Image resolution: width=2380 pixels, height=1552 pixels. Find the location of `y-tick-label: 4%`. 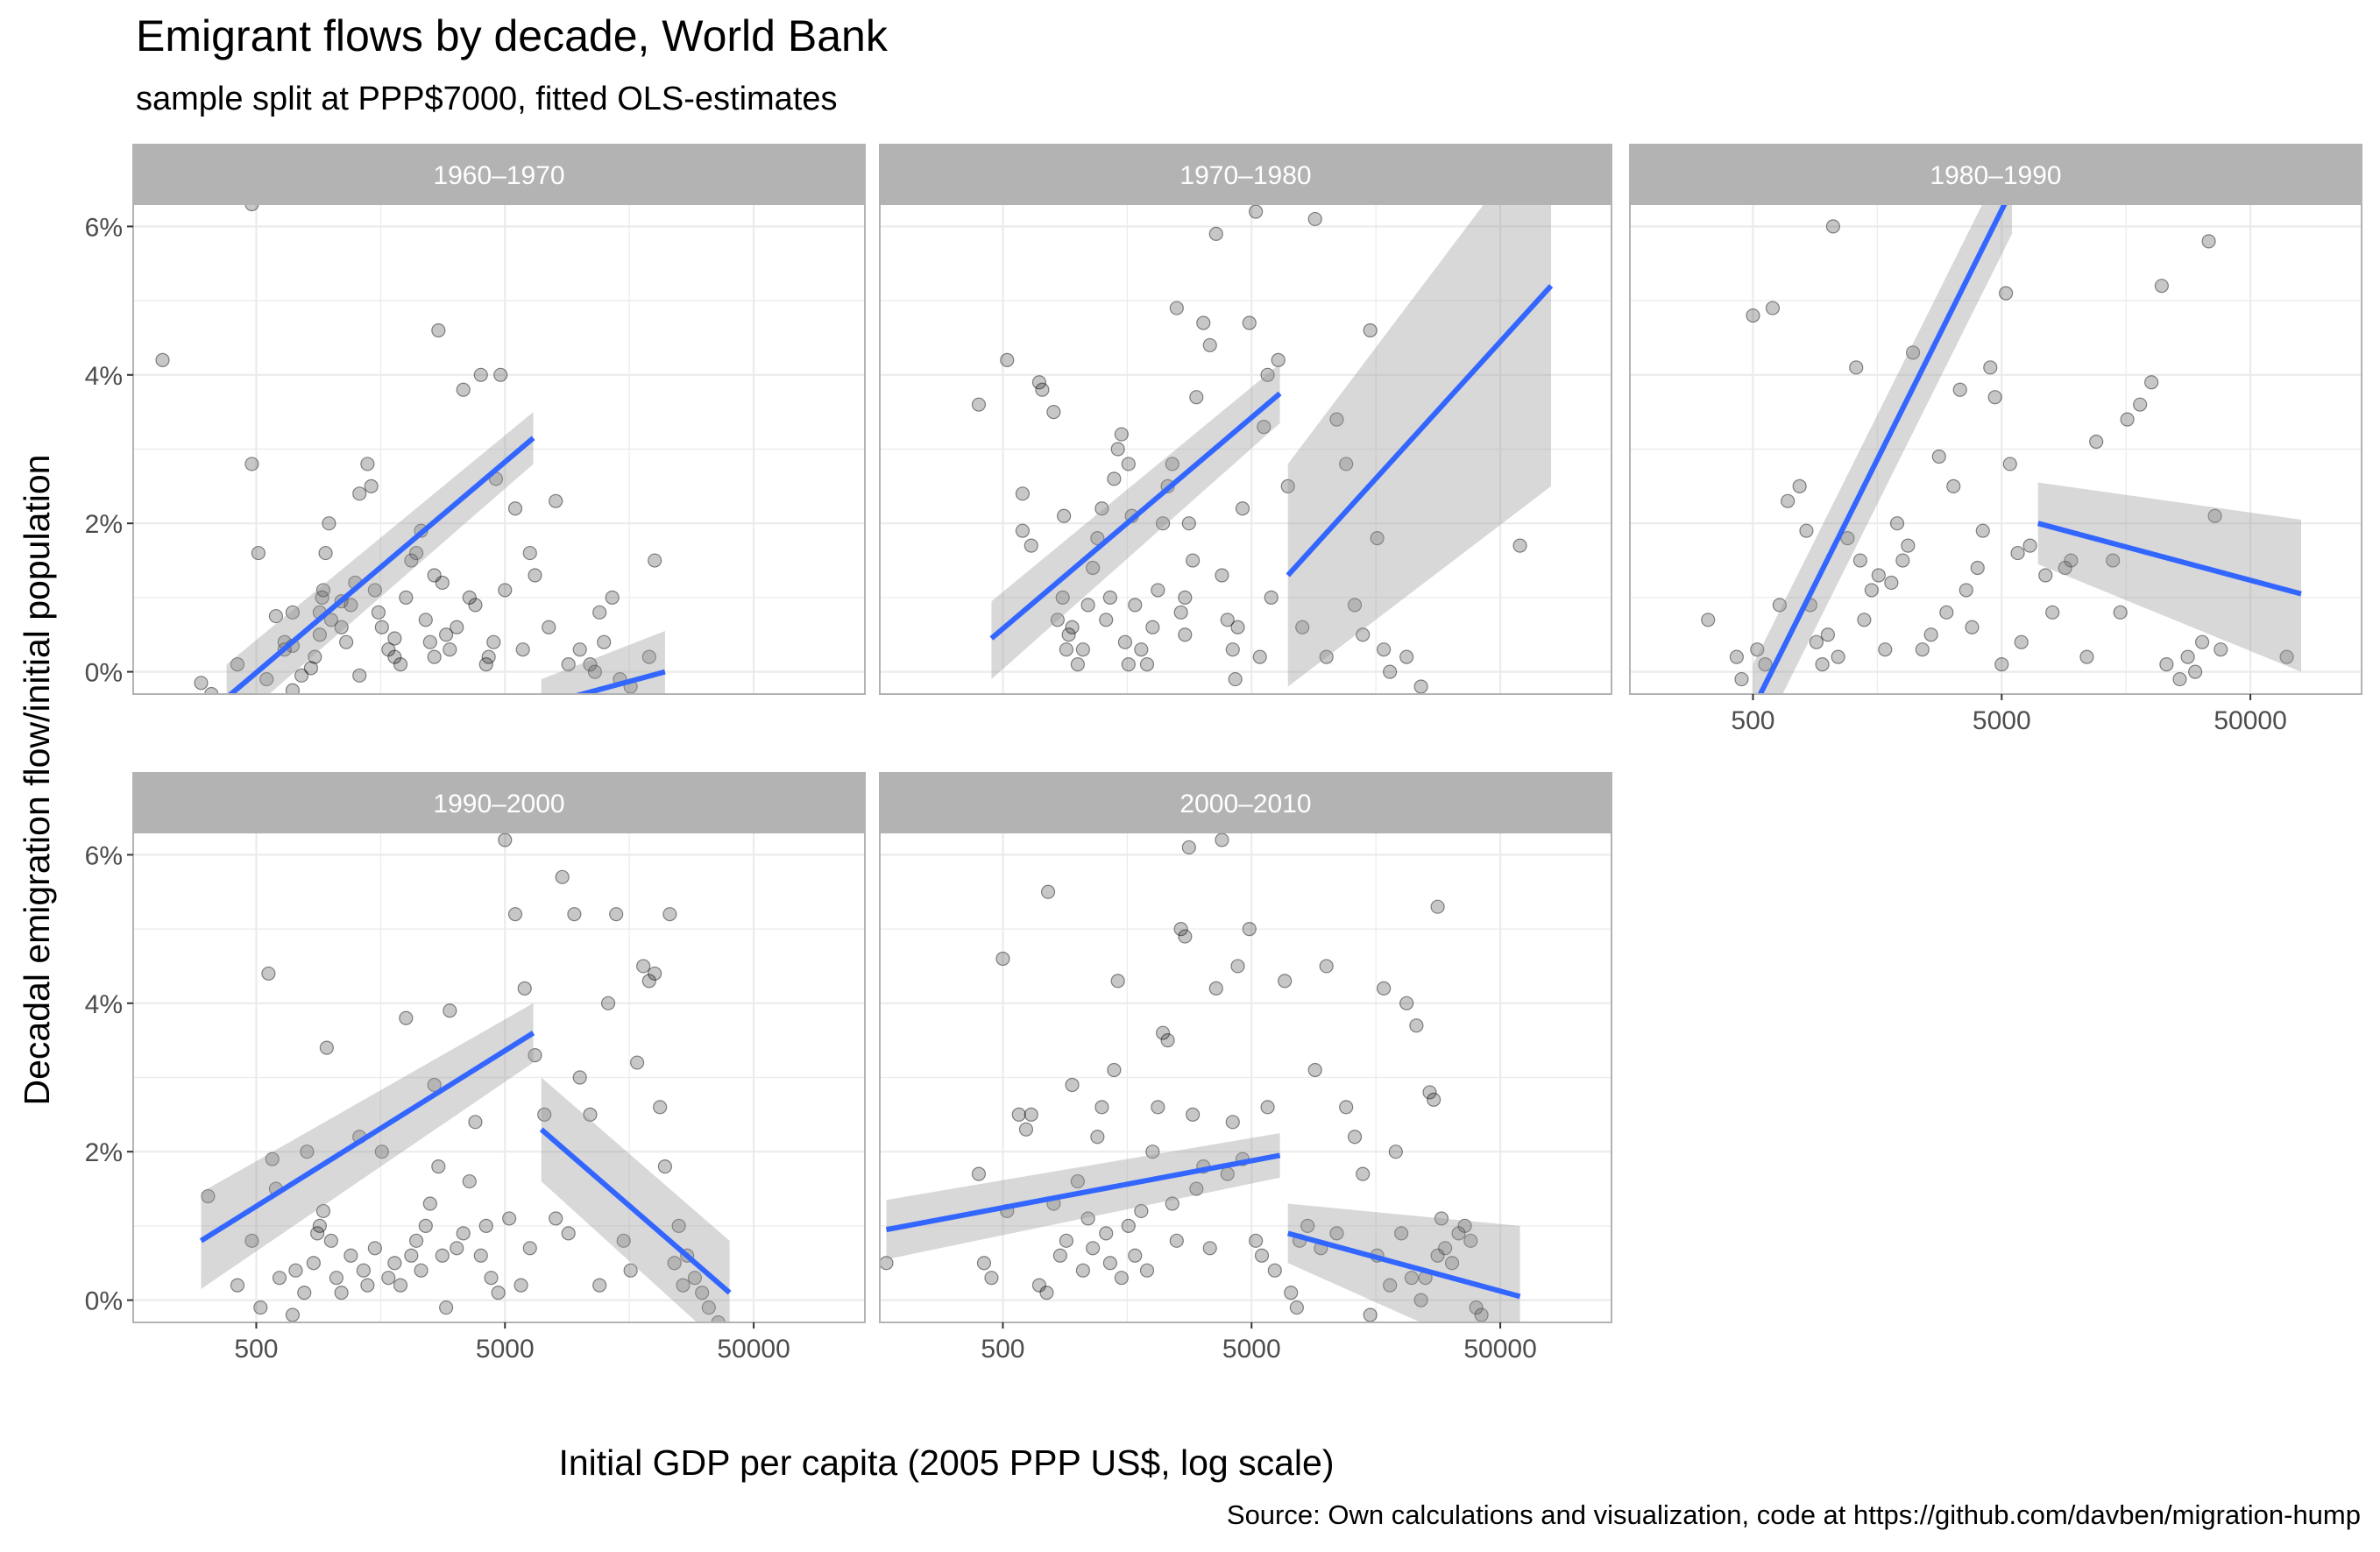

y-tick-label: 4% is located at coordinates (104, 1004).